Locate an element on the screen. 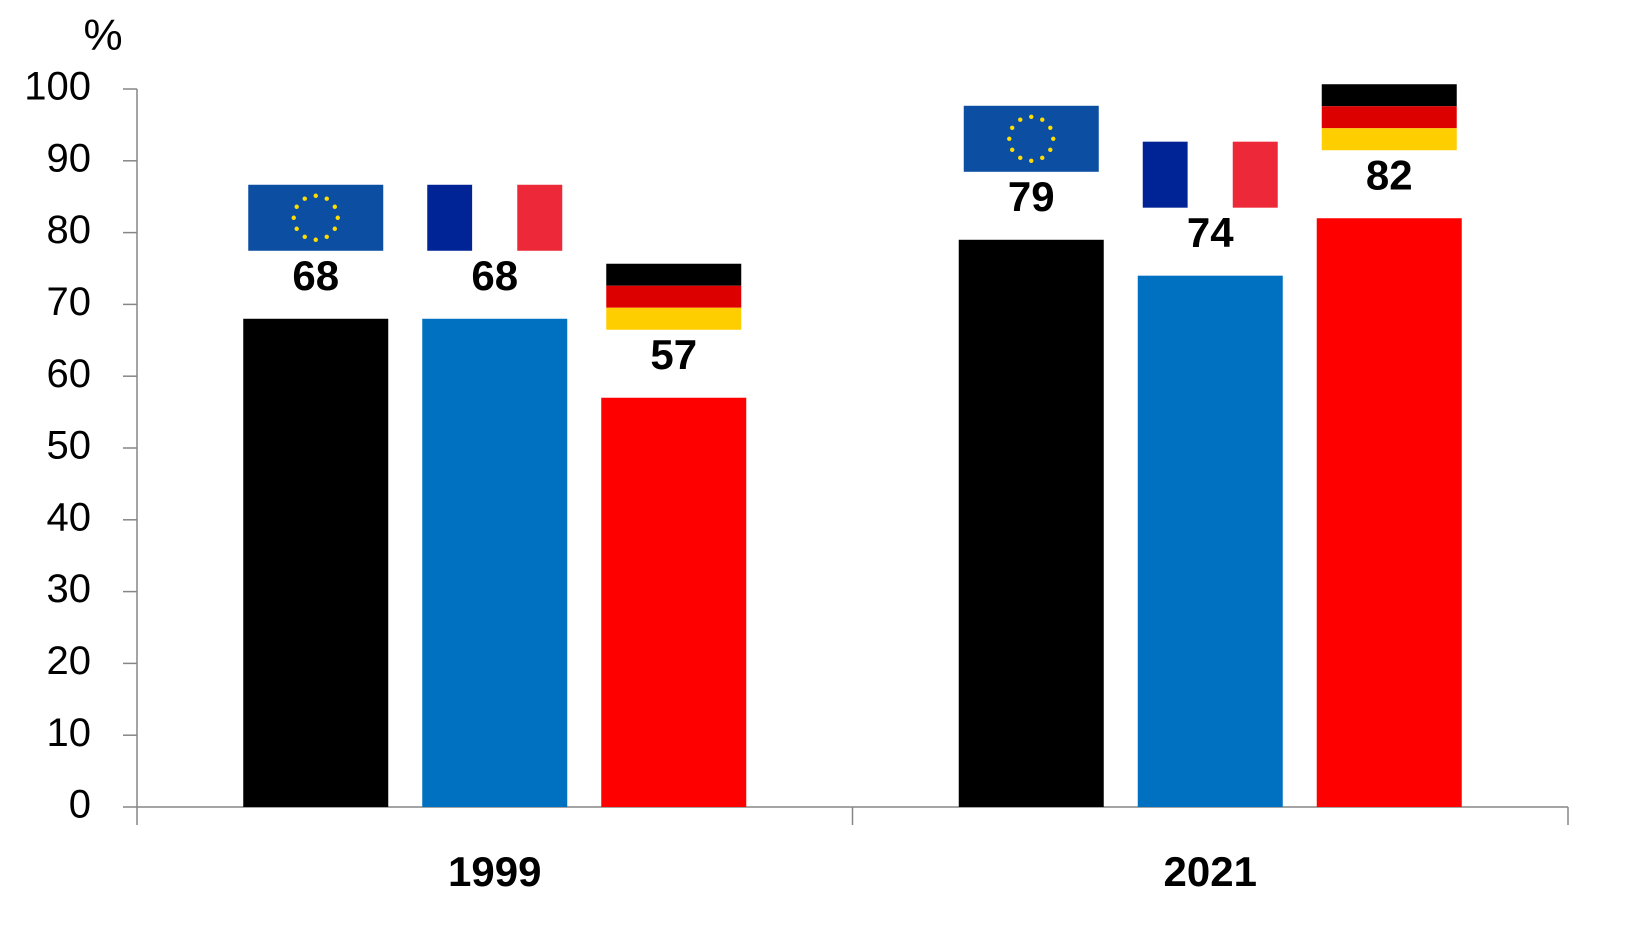  y-tick-label: 20 is located at coordinates (69, 661).